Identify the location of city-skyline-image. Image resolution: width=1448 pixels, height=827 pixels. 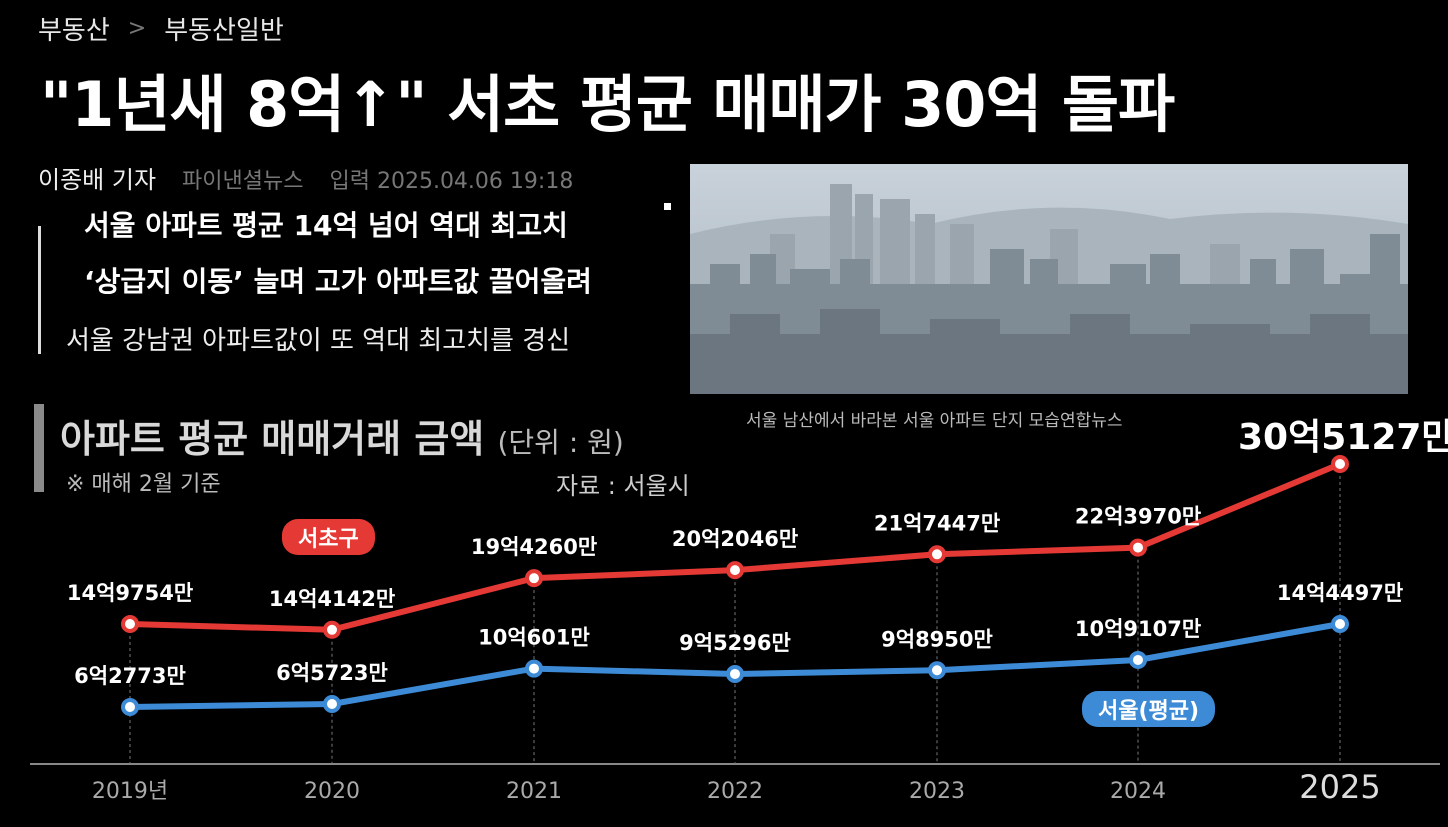
(1049, 289).